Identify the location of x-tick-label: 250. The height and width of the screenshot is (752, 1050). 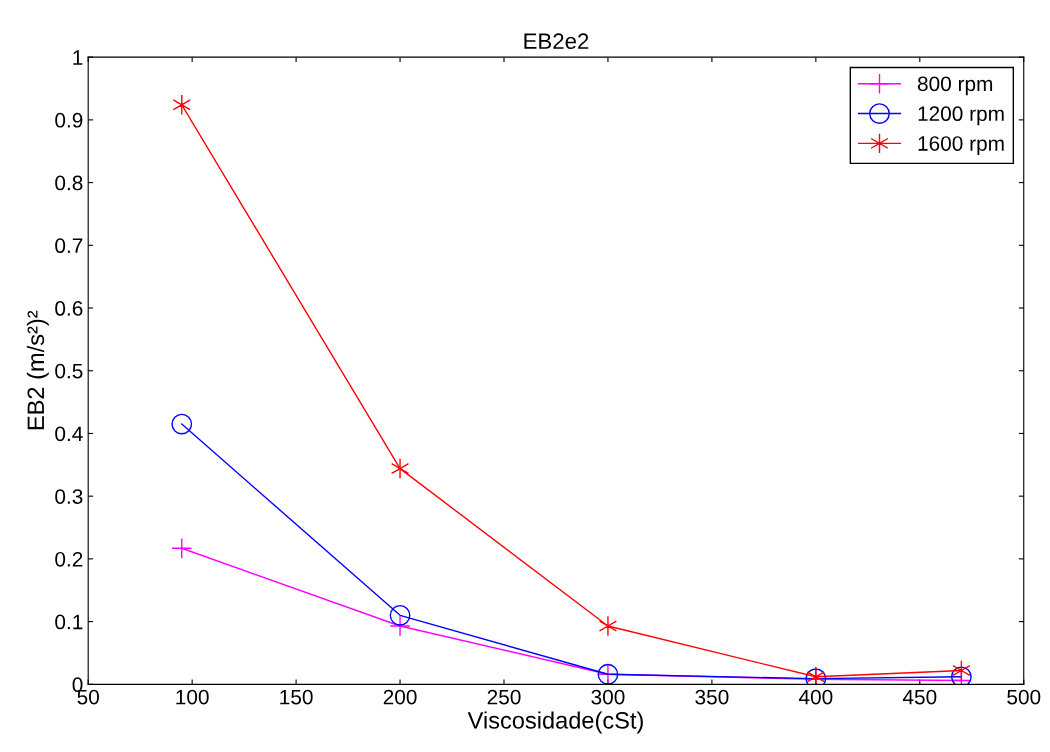
(504, 697).